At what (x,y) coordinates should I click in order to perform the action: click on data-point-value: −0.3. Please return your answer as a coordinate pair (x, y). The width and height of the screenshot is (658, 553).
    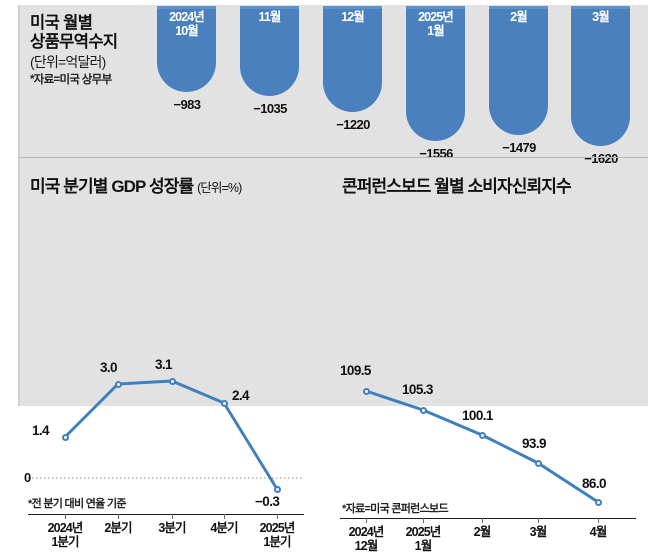
    Looking at the image, I should click on (267, 501).